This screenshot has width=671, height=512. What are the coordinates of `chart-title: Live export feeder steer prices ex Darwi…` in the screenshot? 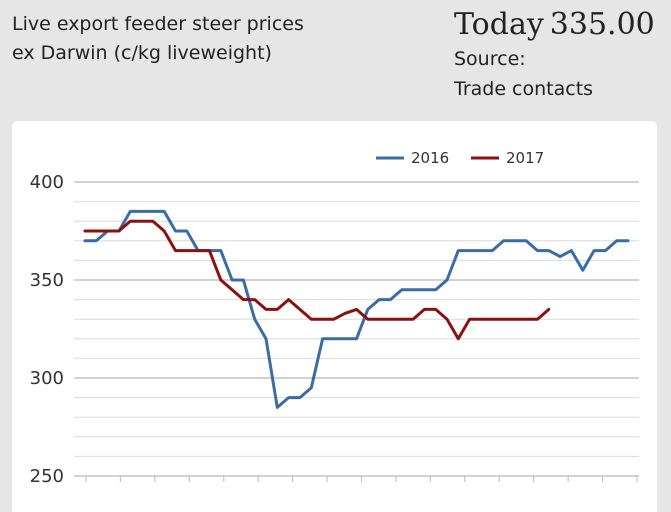 It's located at (158, 39).